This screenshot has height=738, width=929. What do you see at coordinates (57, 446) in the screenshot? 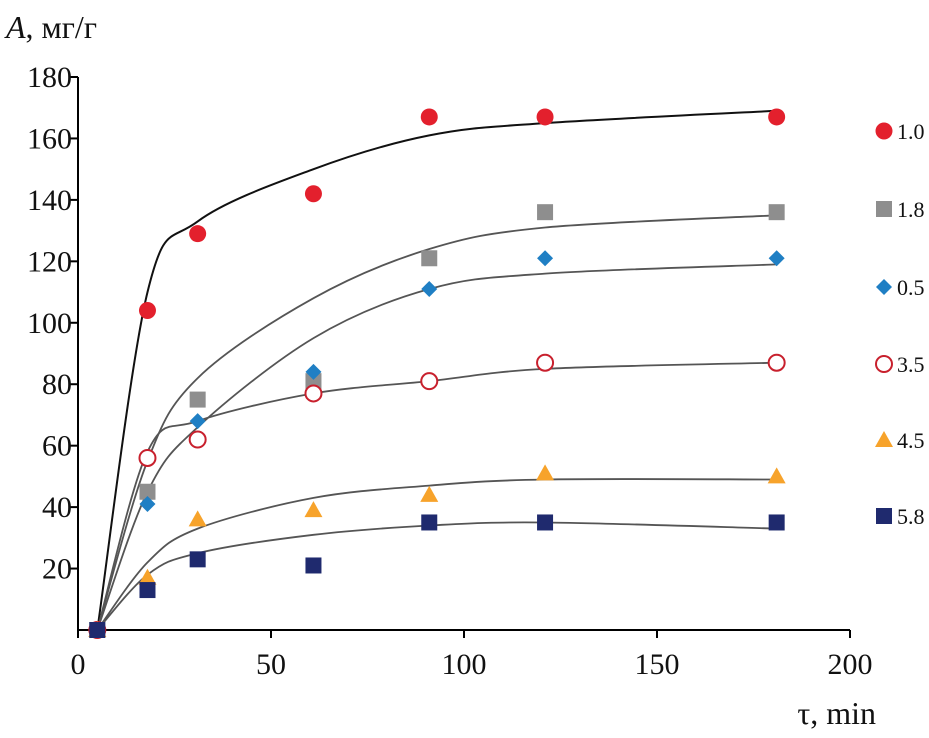
I see `y-tick-label: 60` at bounding box center [57, 446].